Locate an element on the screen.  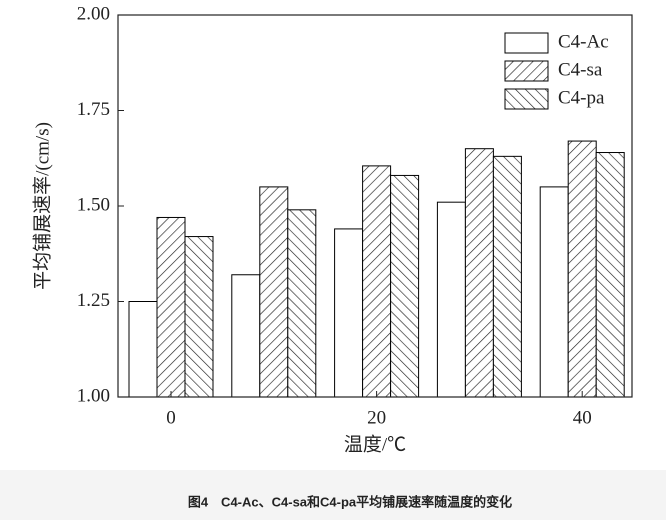
y-axis-label: 平均铺展速率/(cm/s) is located at coordinates (42, 206).